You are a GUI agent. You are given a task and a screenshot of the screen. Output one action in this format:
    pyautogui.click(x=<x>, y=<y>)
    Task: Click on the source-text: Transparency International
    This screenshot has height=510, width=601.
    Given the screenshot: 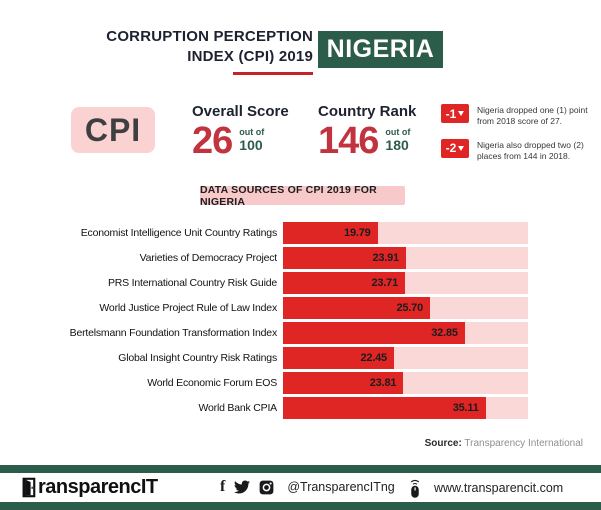 What is the action you would take?
    pyautogui.click(x=522, y=443)
    